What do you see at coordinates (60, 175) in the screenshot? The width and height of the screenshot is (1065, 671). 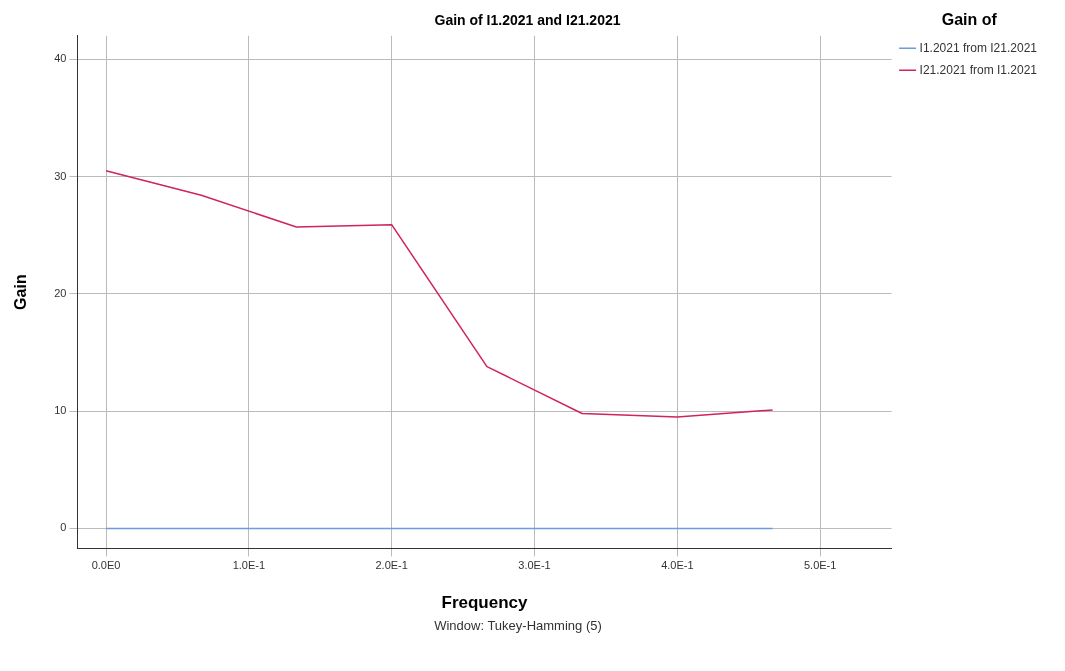 I see `y-tick-label: 30` at bounding box center [60, 175].